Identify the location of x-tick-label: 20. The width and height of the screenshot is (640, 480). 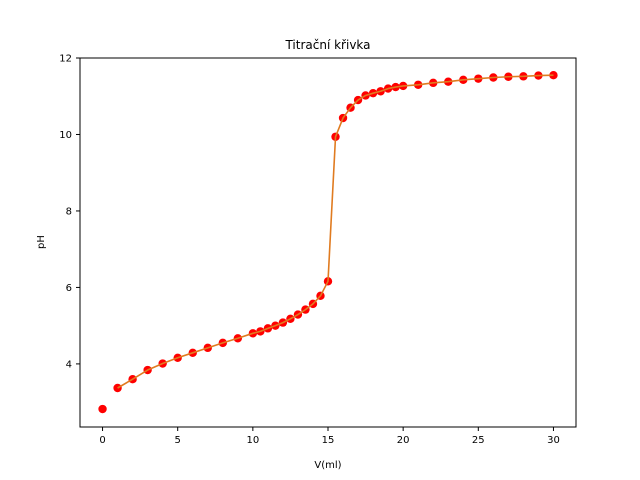
(403, 440).